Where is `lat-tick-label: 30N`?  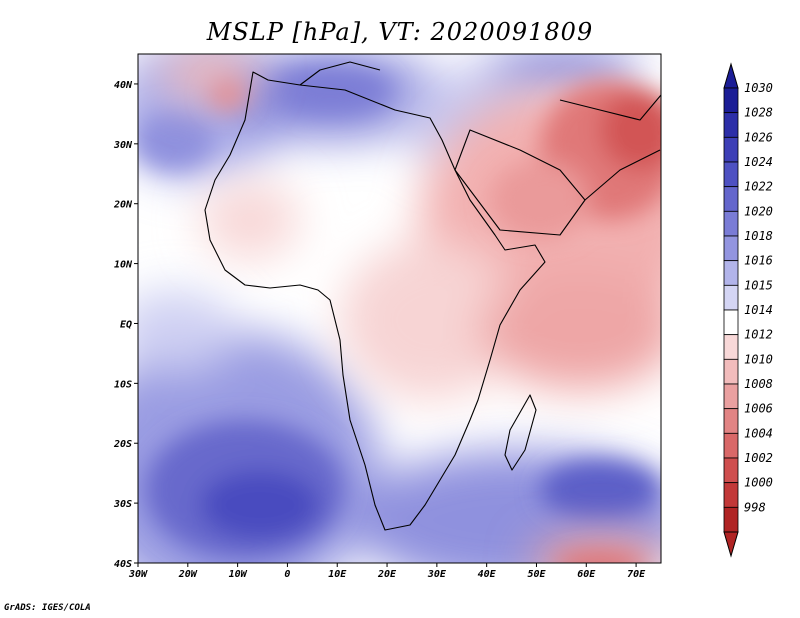
lat-tick-label: 30N is located at coordinates (123, 145).